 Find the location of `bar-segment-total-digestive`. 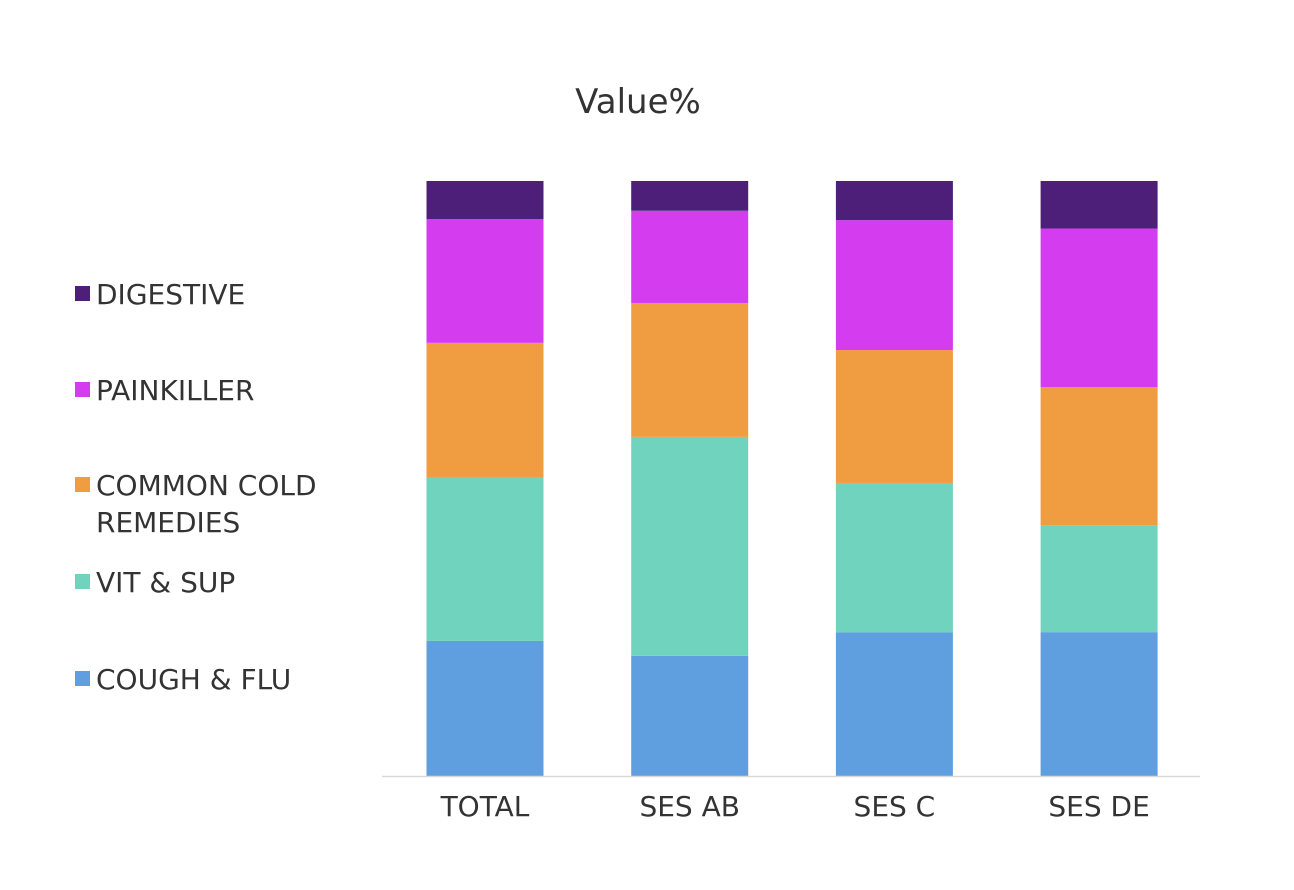

bar-segment-total-digestive is located at coordinates (485, 200).